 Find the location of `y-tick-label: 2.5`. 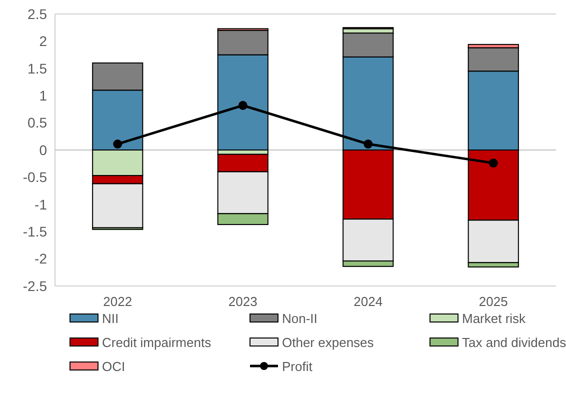

y-tick-label: 2.5 is located at coordinates (38, 14).